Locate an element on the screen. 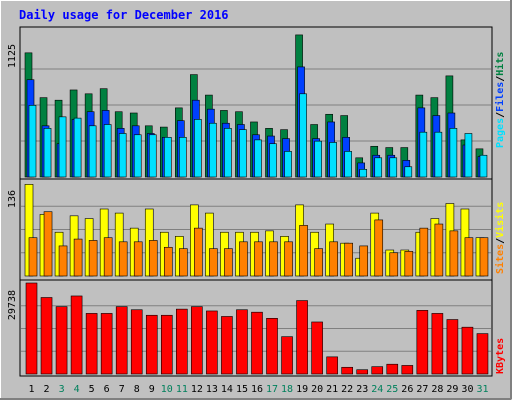  x-axis-day-11: 11 is located at coordinates (182, 389).